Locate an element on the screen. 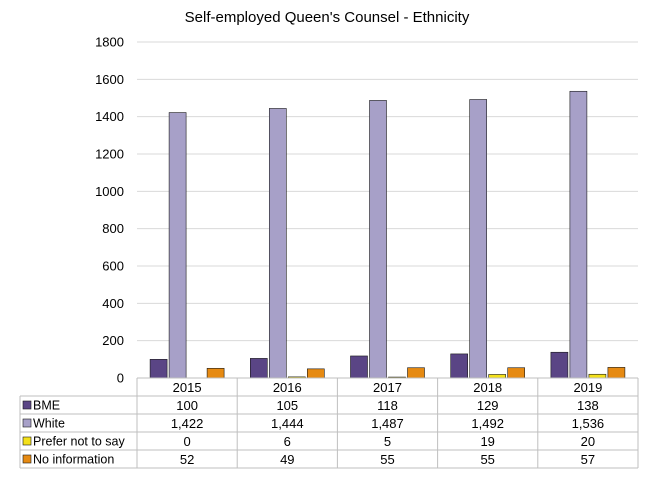 Image resolution: width=650 pixels, height=486 pixels. legend-label: White is located at coordinates (49, 424).